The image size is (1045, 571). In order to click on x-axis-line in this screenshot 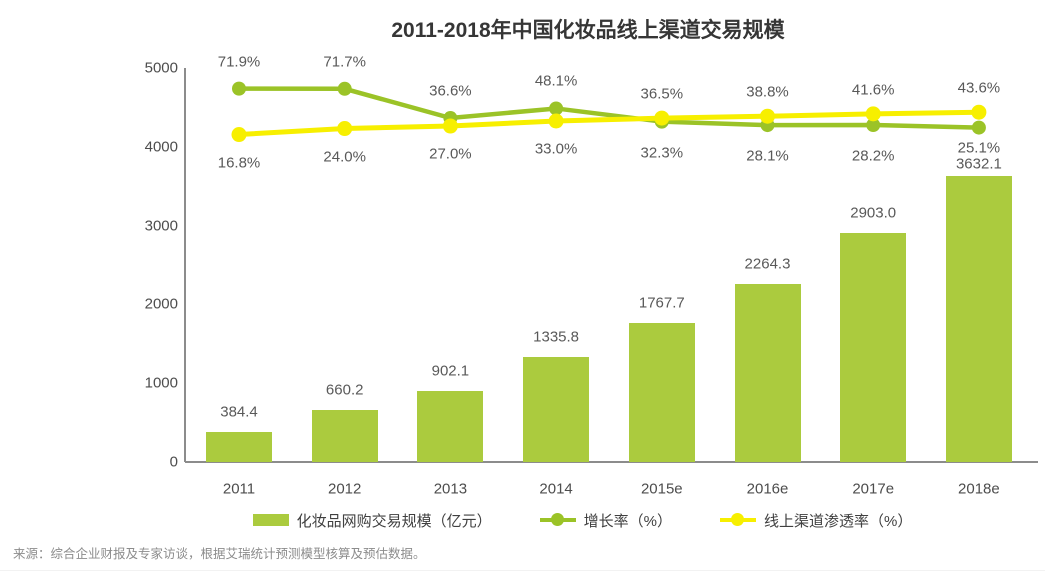, I will do `click(611, 462)`.